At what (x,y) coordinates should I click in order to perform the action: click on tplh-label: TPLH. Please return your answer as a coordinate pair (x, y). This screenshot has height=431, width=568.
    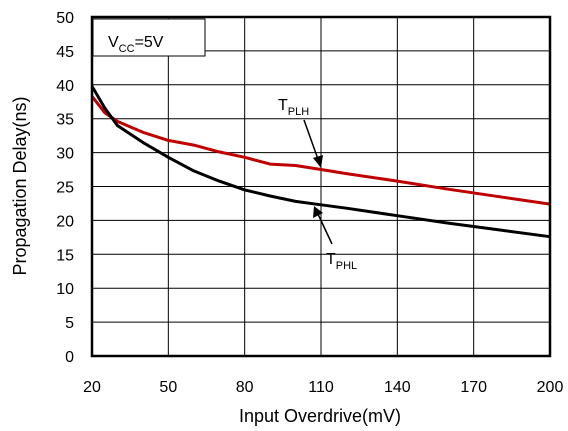
    Looking at the image, I should click on (293, 107).